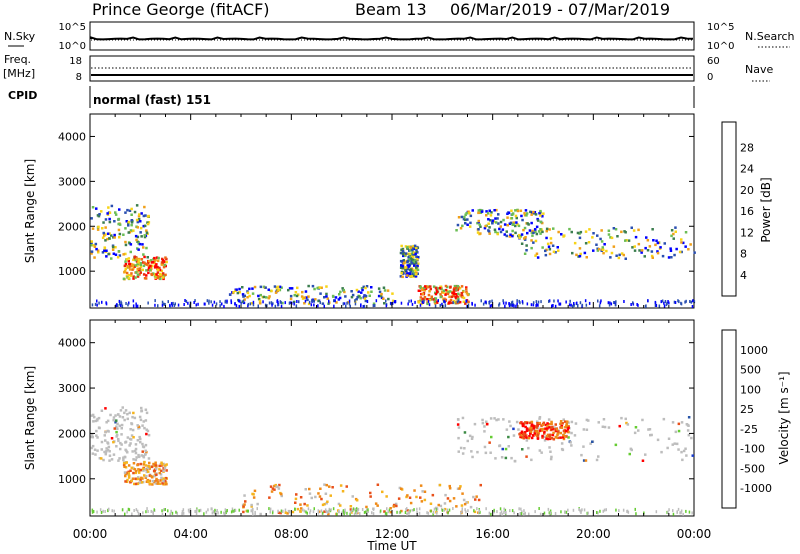 The image size is (800, 554). I want to click on y-tick-label: 4000, so click(72, 343).